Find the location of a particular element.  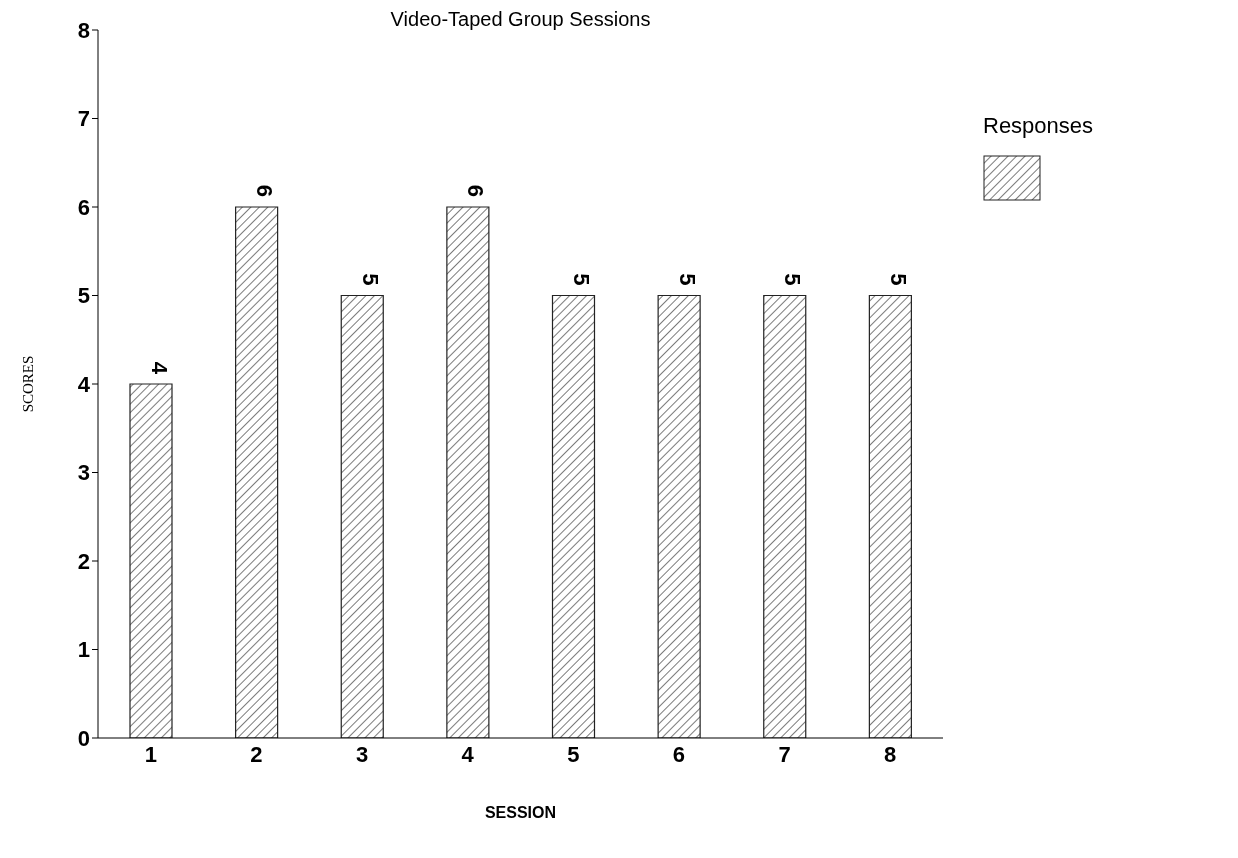

text: Responses is located at coordinates (1038, 126).